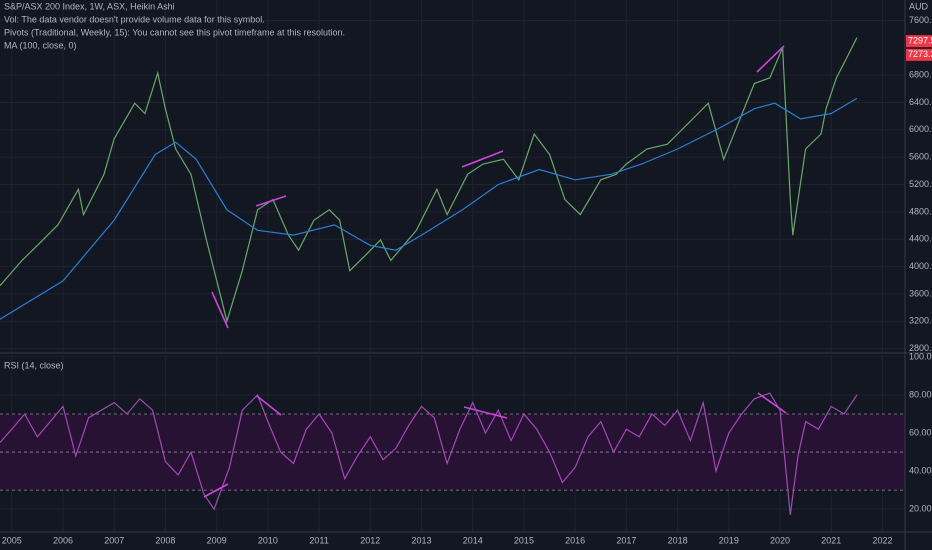 The width and height of the screenshot is (932, 550). I want to click on x-tick-label: 2021, so click(831, 540).